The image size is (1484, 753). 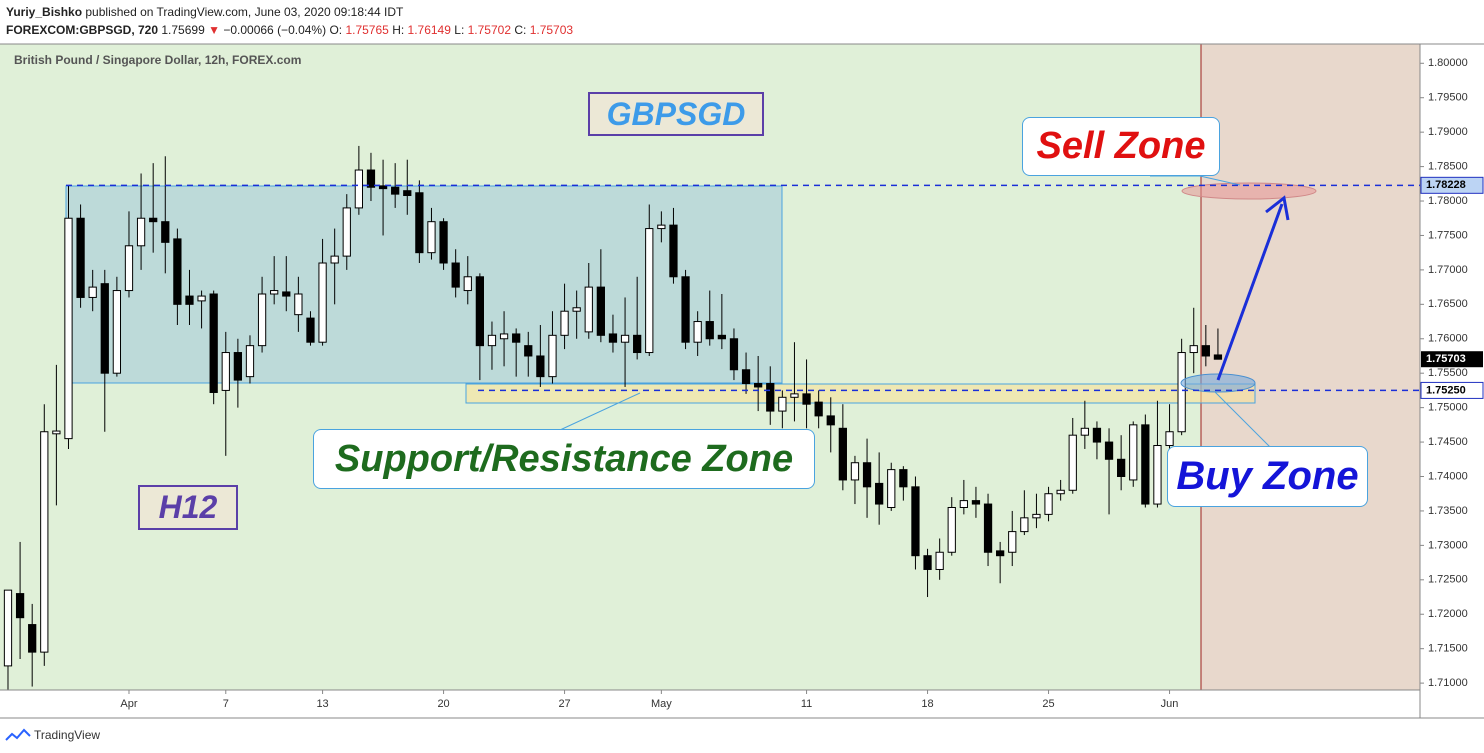 I want to click on zone-label: Support/Resistance Zone, so click(x=564, y=459).